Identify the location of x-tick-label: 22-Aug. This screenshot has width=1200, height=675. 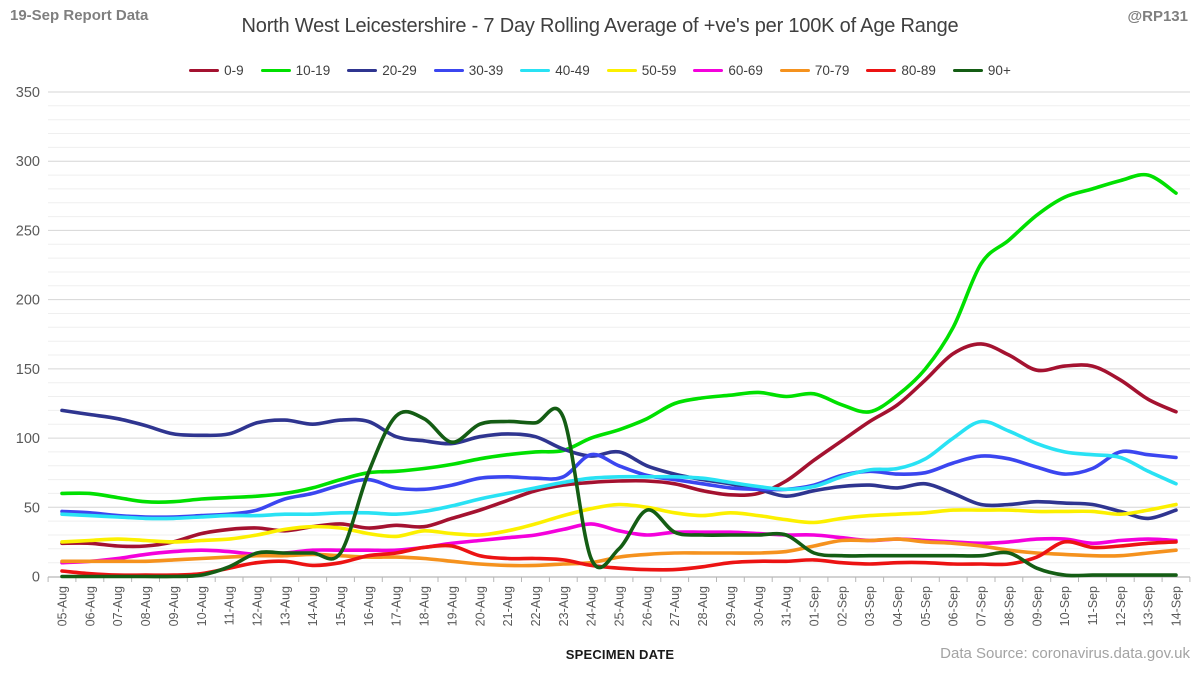
(536, 606).